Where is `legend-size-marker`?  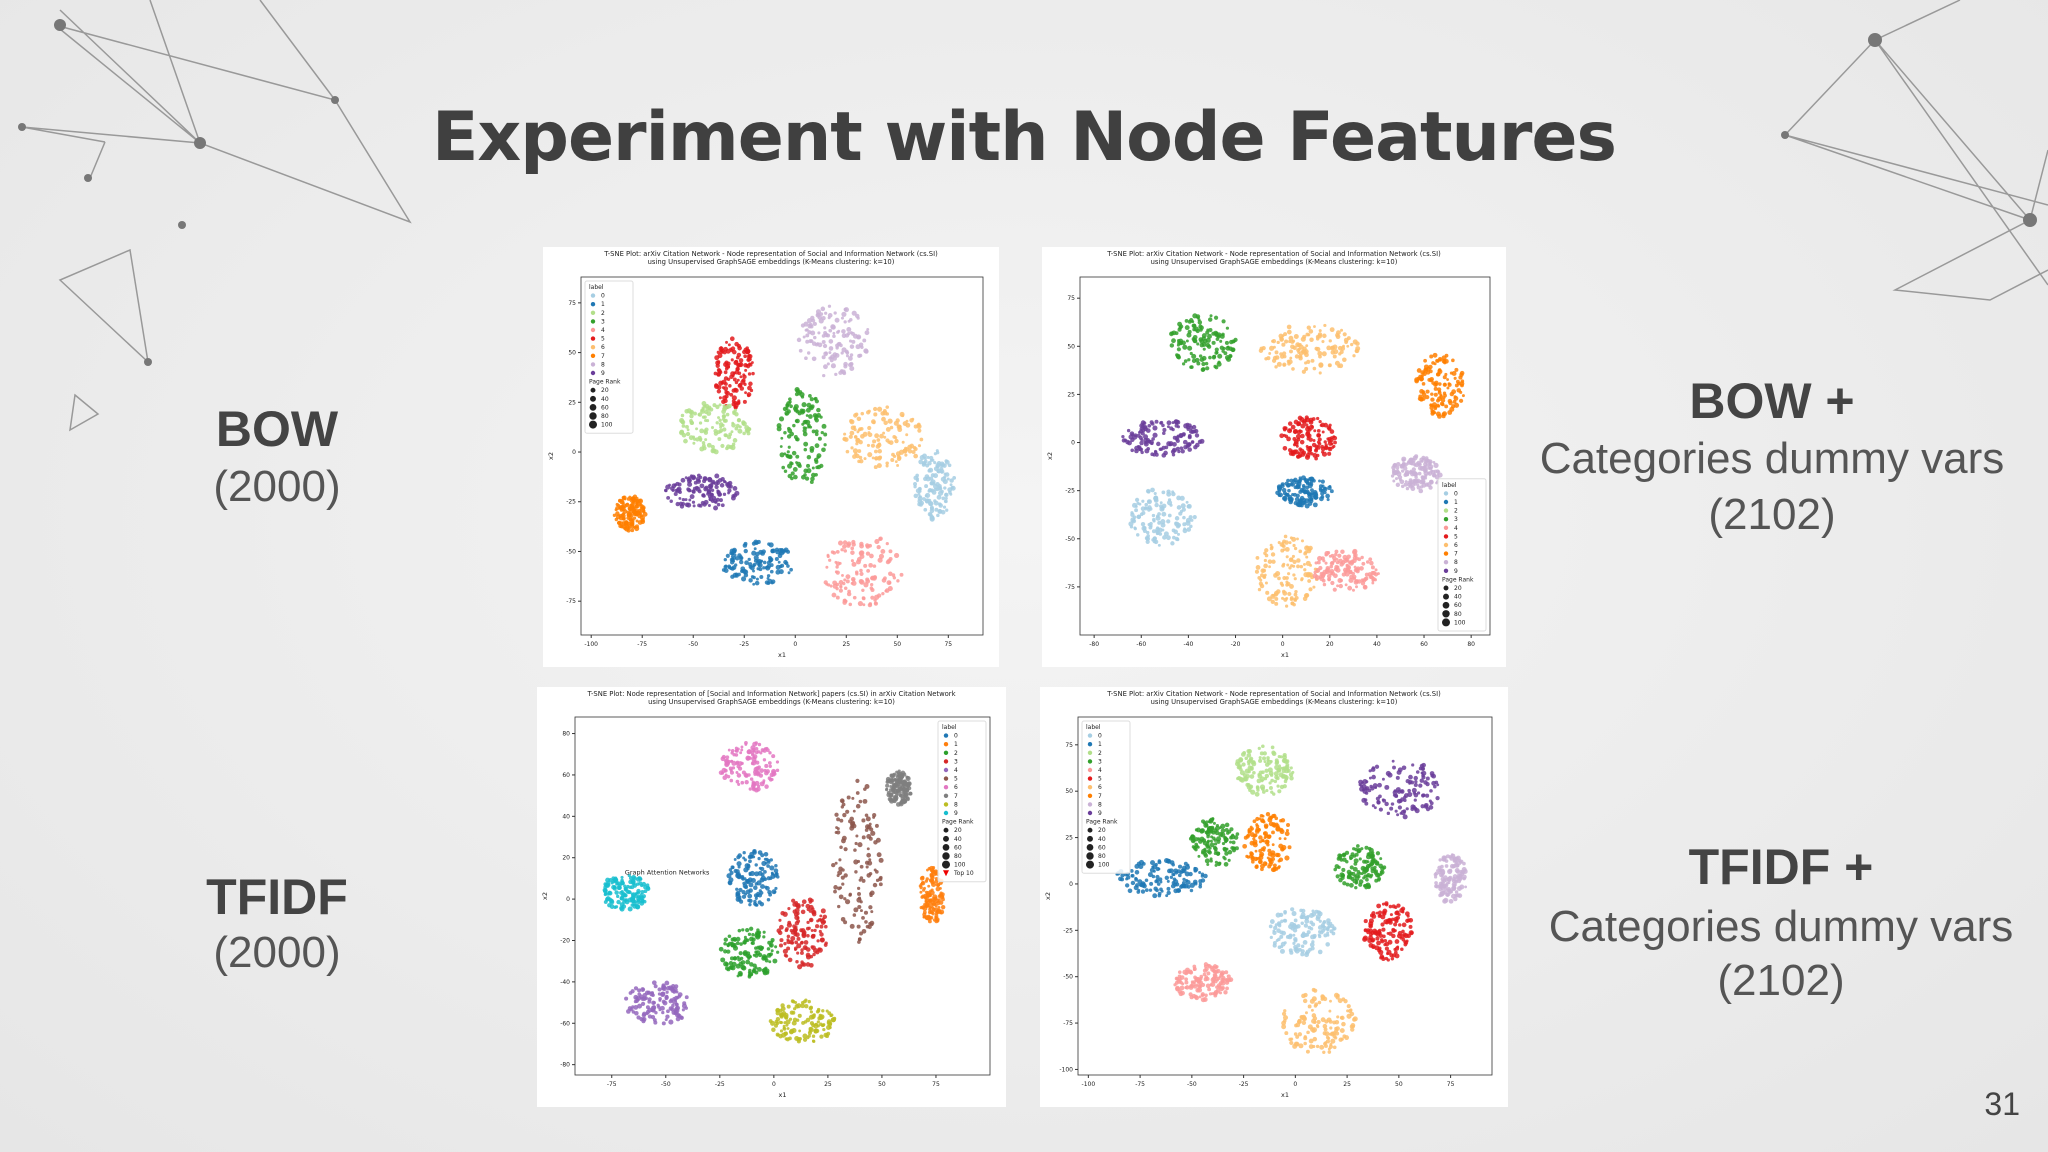
legend-size-marker is located at coordinates (946, 838).